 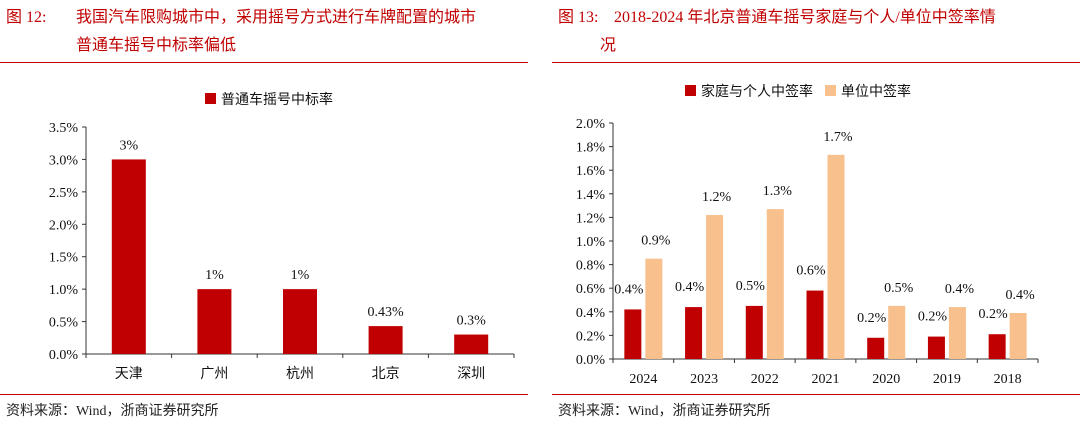 I want to click on x-tick-label: 深圳, so click(x=471, y=374).